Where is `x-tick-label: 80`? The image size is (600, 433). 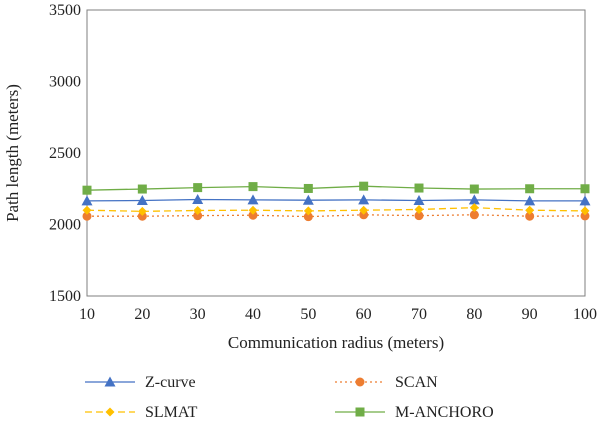 x-tick-label: 80 is located at coordinates (474, 314).